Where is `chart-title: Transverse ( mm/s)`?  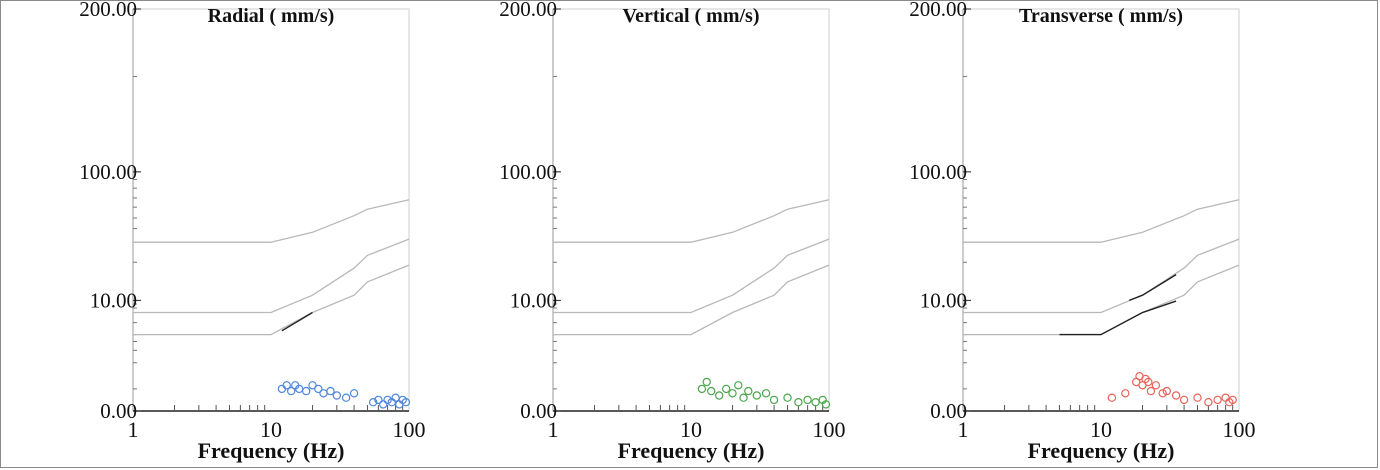
chart-title: Transverse ( mm/s) is located at coordinates (1101, 16).